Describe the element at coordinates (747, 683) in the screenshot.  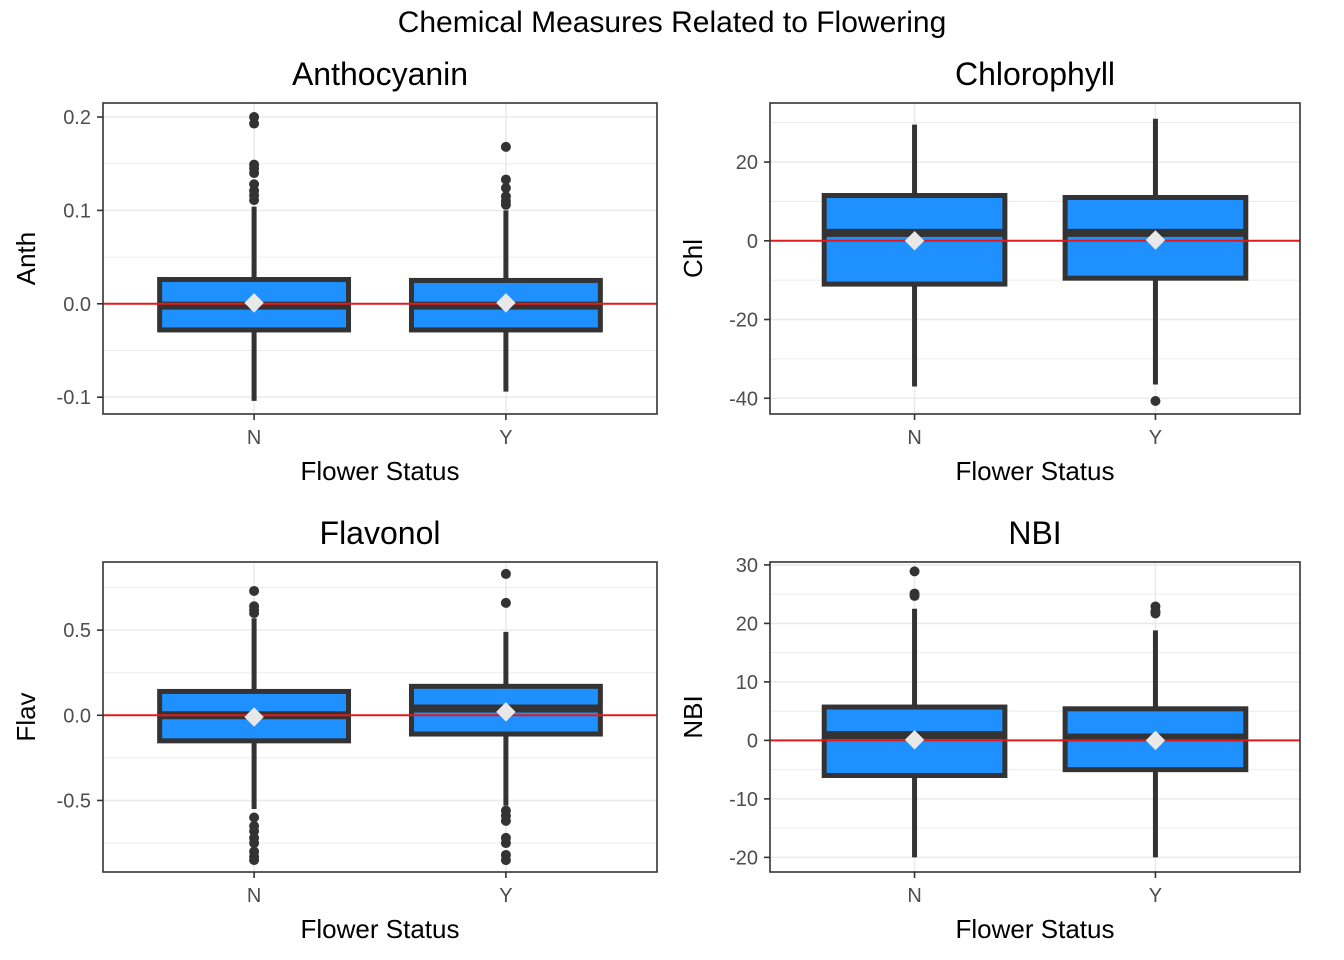
I see `y-tick-label: 10` at that location.